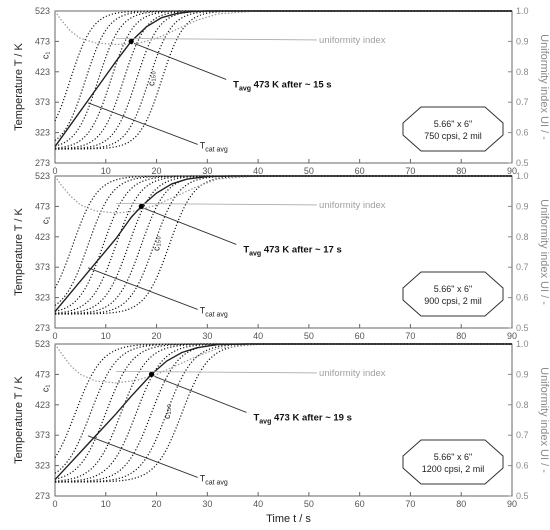 The image size is (550, 530). What do you see at coordinates (292, 250) in the screenshot?
I see `tavg-annotation: Tavg 473 K after ~ 17 s` at bounding box center [292, 250].